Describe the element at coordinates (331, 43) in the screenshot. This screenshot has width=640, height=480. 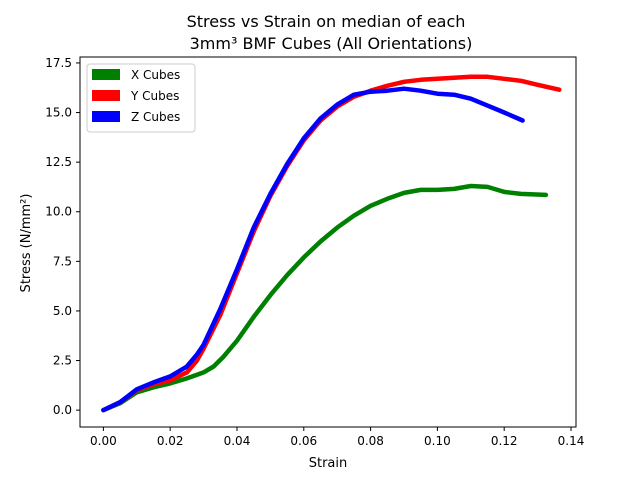
I see `chart-title-line-2: 3mm³ BMF Cubes (All Orientations)` at that location.